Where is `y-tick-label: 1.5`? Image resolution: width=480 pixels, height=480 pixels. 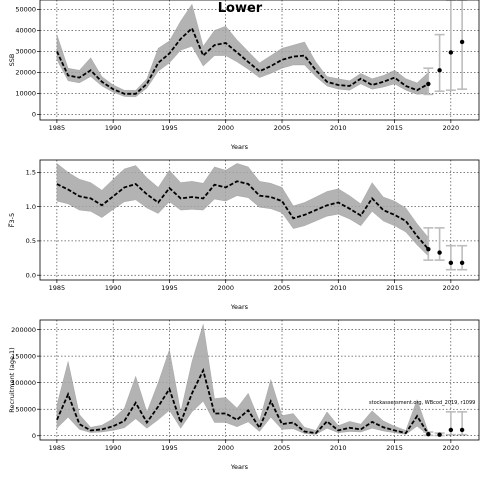
y-tick-label: 1.5 is located at coordinates (31, 173).